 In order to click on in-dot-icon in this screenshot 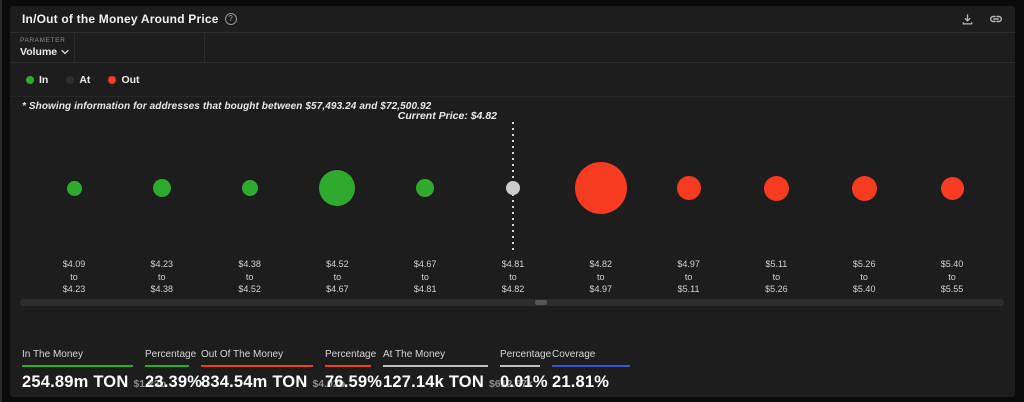, I will do `click(30, 79)`.